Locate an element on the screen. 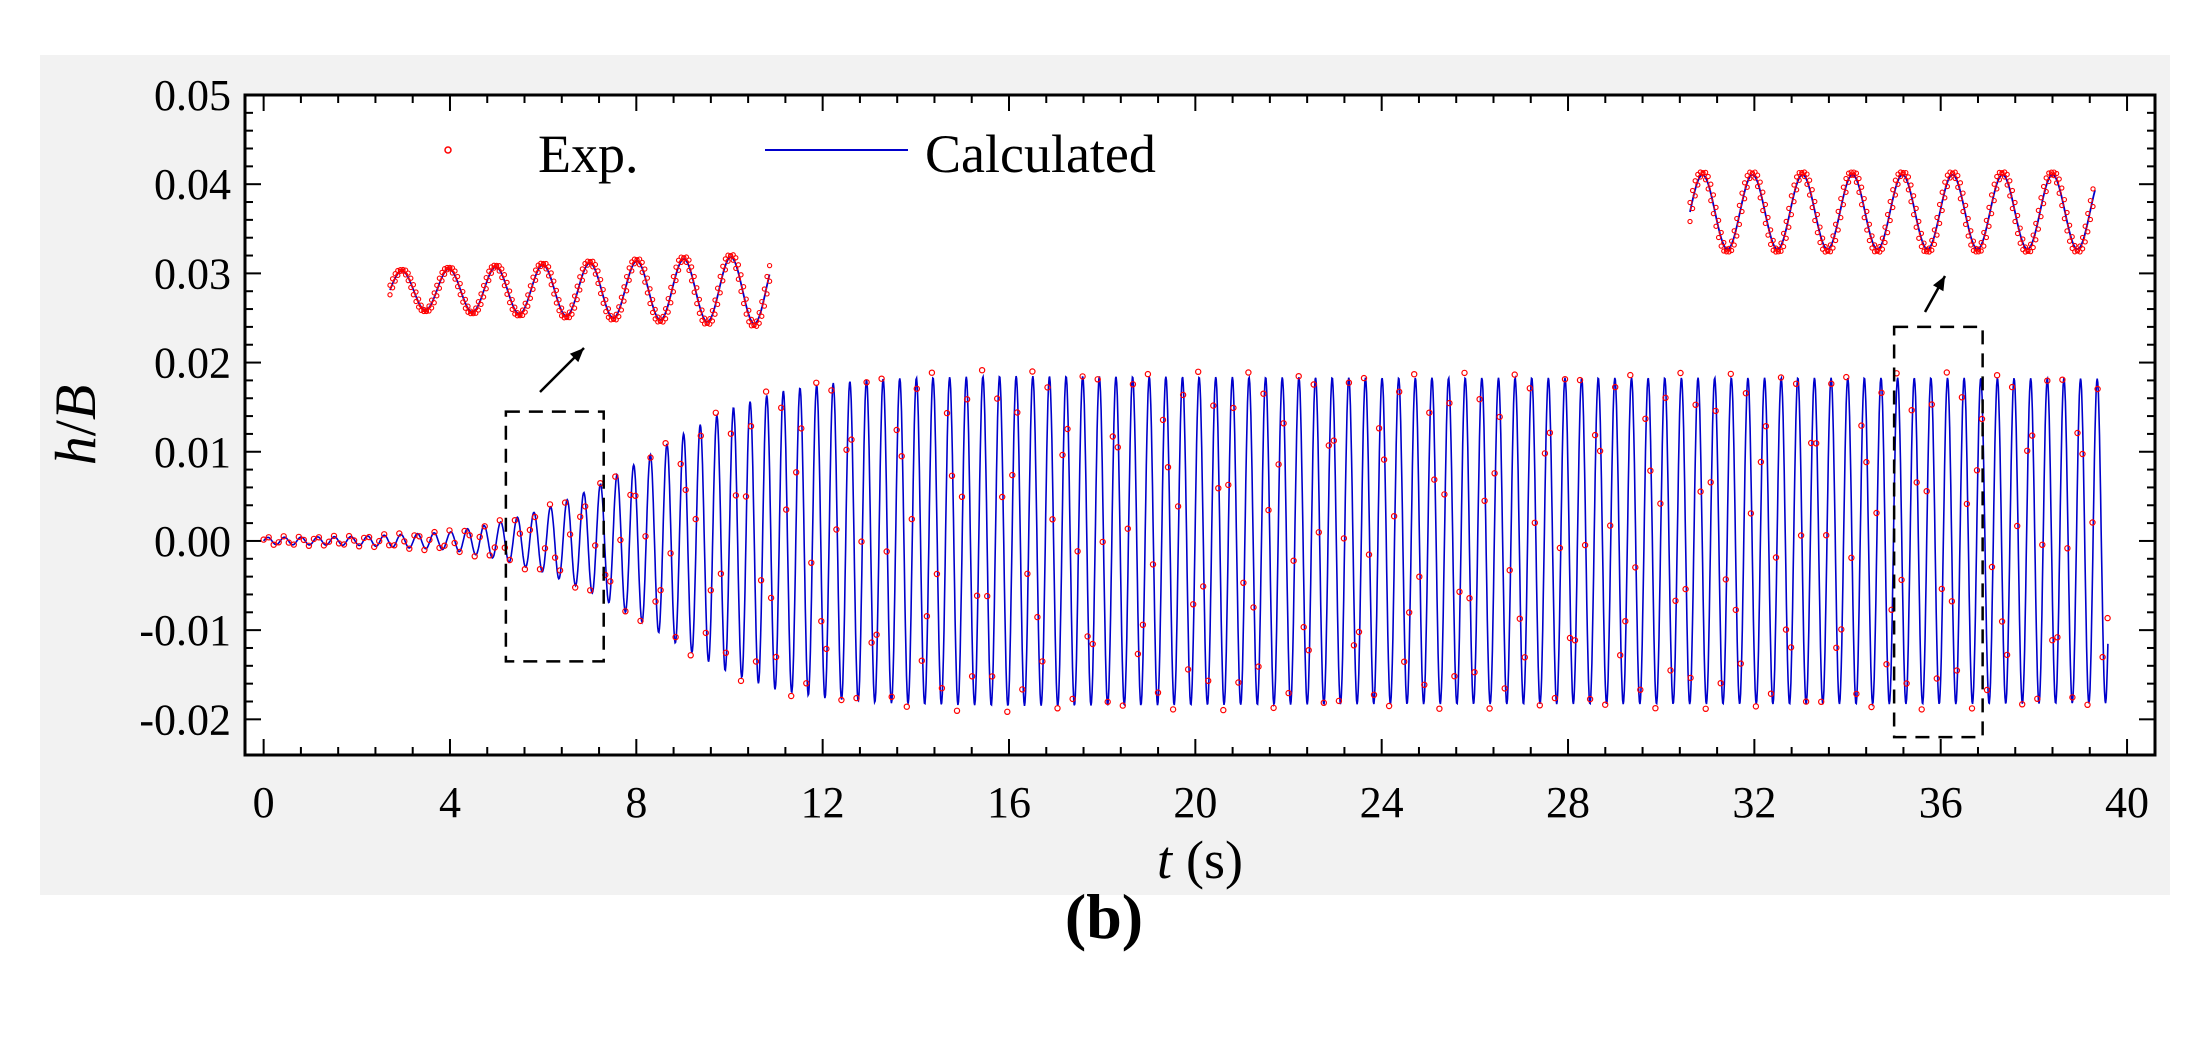 The height and width of the screenshot is (1040, 2208). y-tick-label: 0.03 is located at coordinates (192, 273).